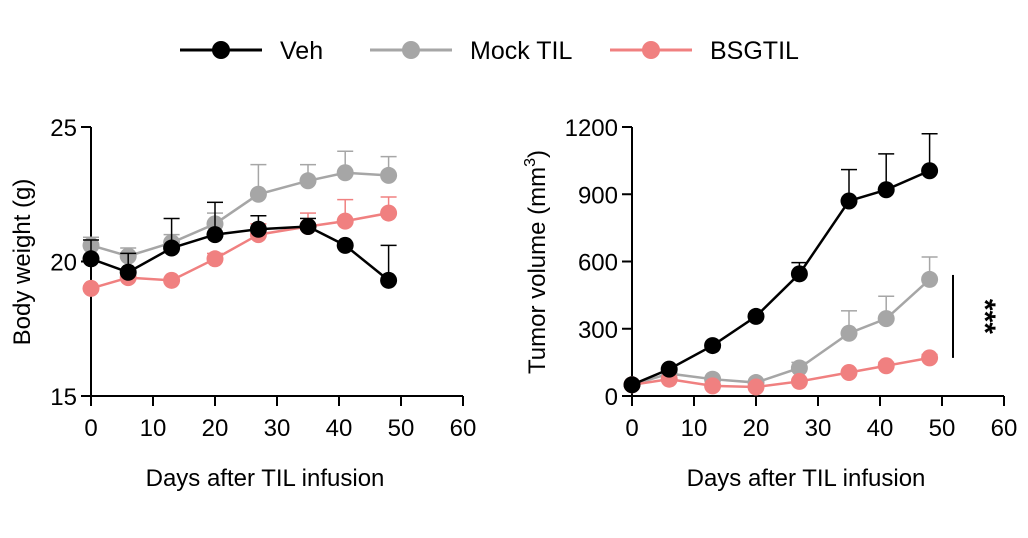  I want to click on y-axis-title: Tumor volume (mm3), so click(536, 262).